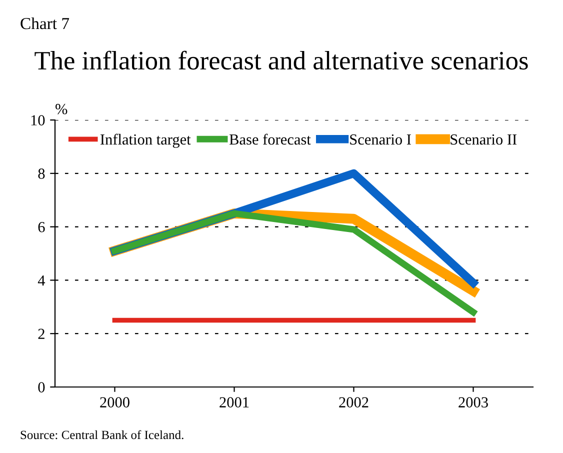 The height and width of the screenshot is (453, 563). I want to click on legend-label: Inflation target, so click(145, 141).